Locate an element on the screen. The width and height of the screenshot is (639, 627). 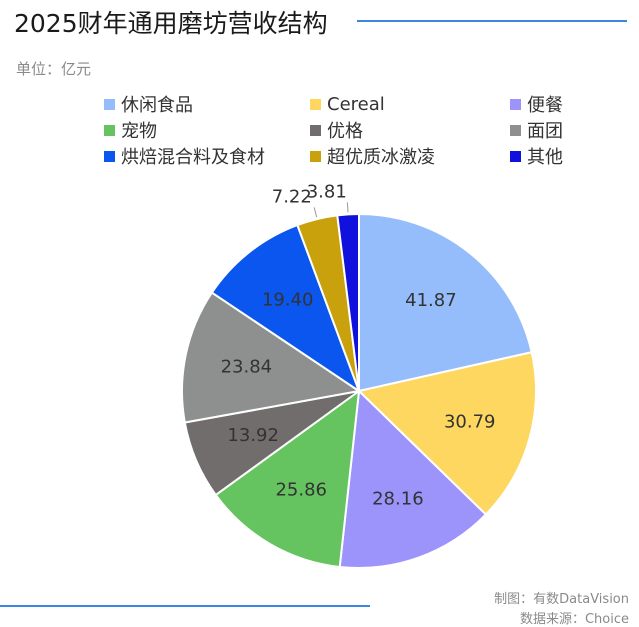
title-divider is located at coordinates (492, 21).